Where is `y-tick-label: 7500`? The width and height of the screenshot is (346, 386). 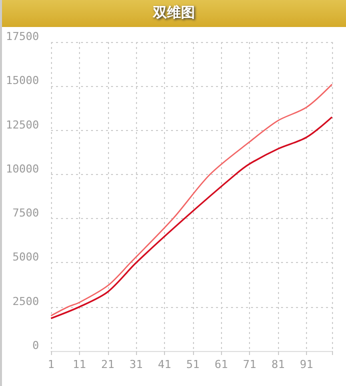 y-tick-label: 7500 is located at coordinates (25, 213).